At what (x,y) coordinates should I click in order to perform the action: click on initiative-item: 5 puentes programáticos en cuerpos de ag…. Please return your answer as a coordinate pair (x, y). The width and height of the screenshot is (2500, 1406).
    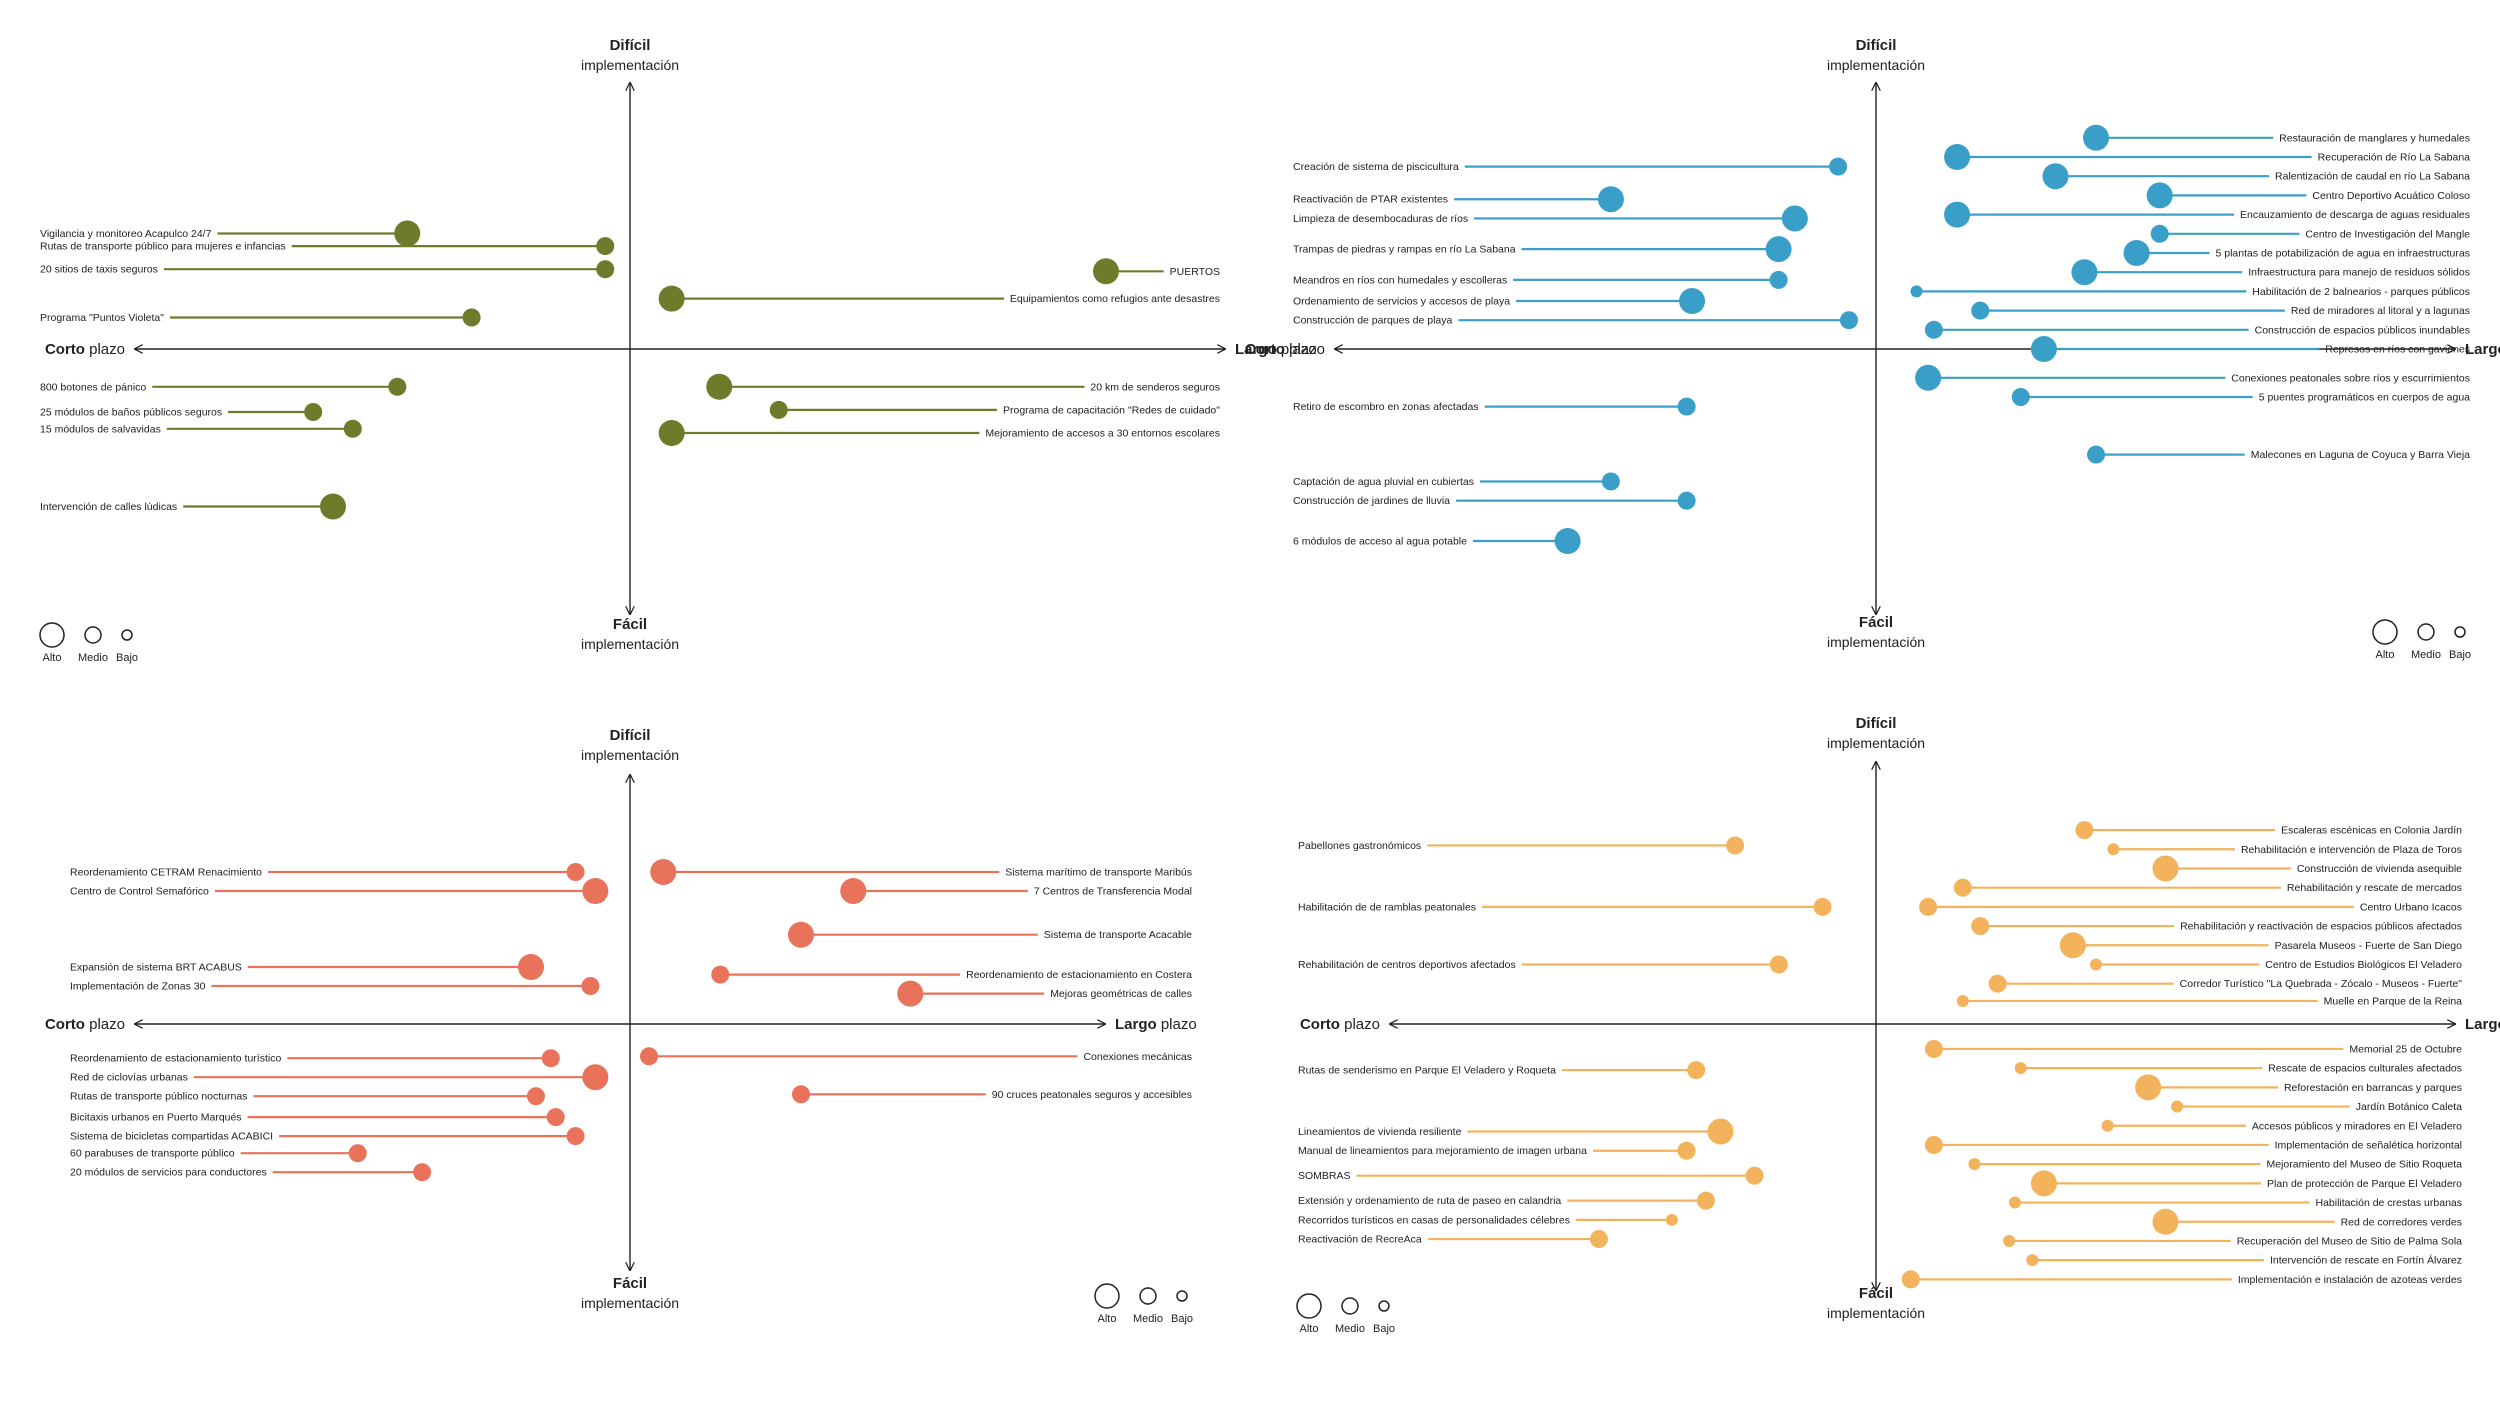
    Looking at the image, I should click on (2240, 397).